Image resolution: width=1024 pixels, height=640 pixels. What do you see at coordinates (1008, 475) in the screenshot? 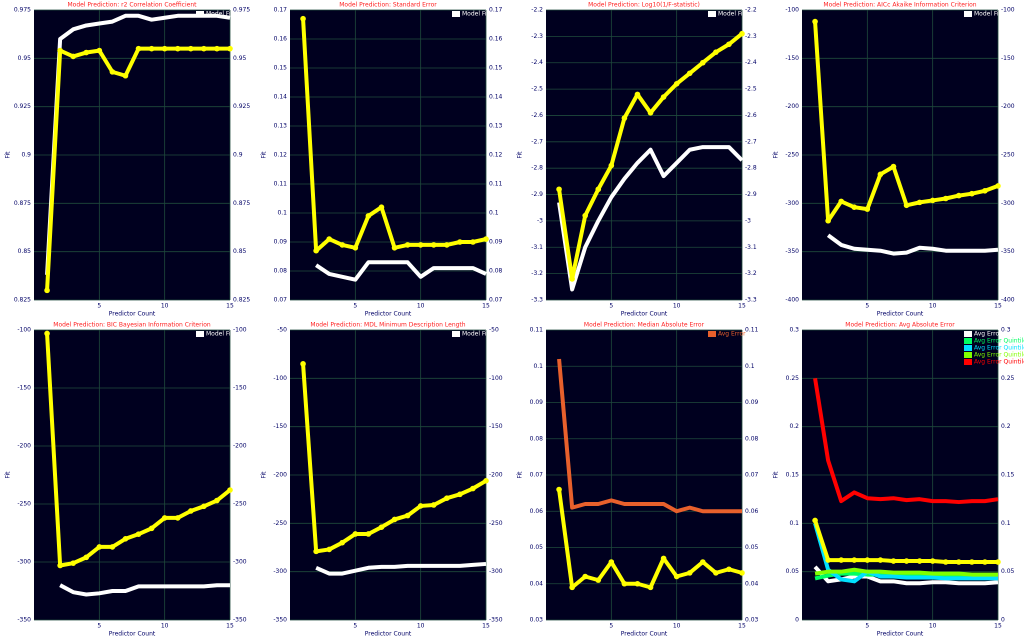
I see `y2-tick-label: 0.15` at bounding box center [1008, 475].